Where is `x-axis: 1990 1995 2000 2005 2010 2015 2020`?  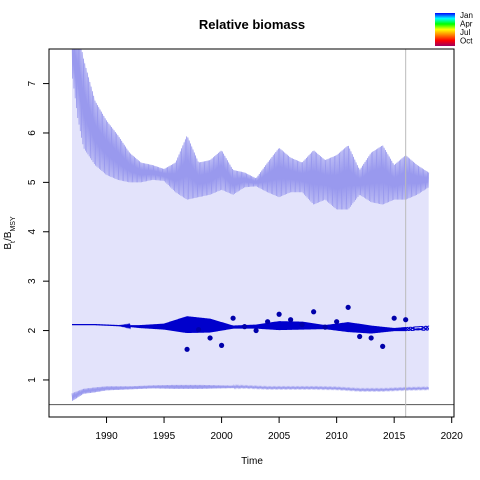
x-axis: 1990 1995 2000 2005 2010 2015 2020 is located at coordinates (279, 429).